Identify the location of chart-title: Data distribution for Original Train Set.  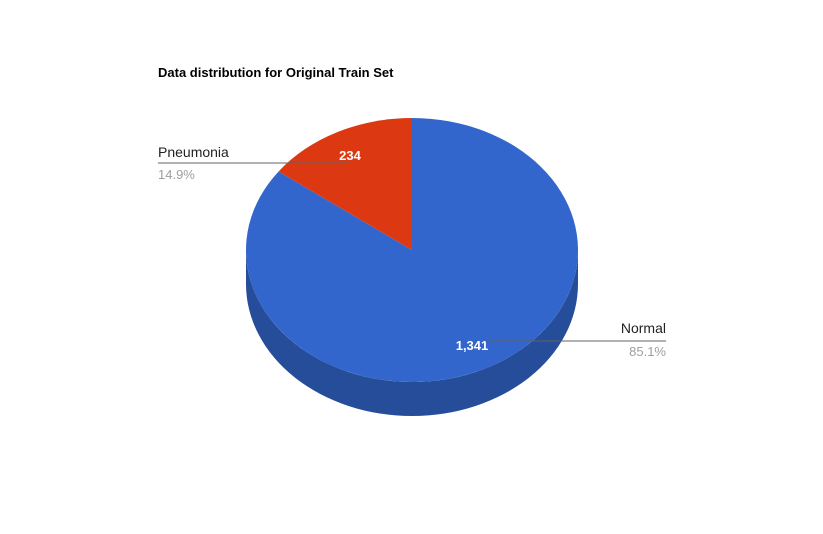
(276, 72).